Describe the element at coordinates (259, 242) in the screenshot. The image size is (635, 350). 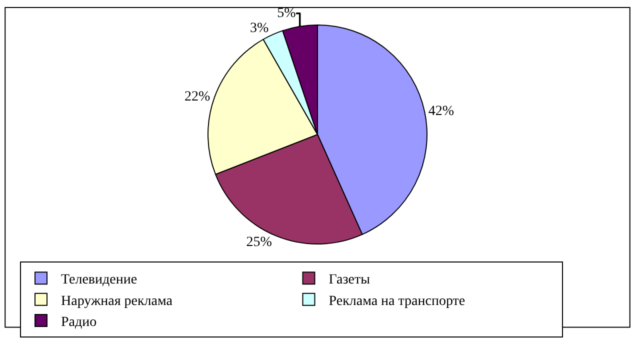
I see `data-label: 25%` at that location.